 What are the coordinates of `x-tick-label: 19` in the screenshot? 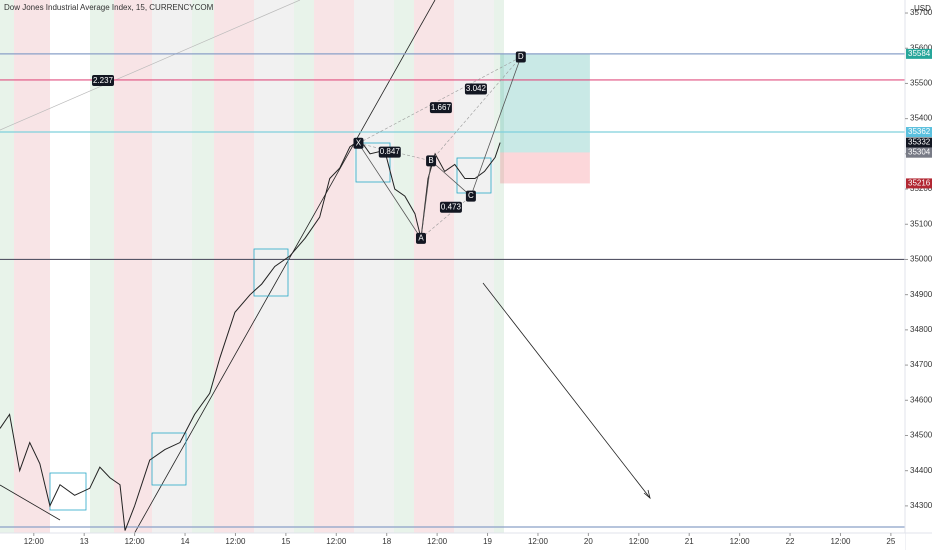 It's located at (487, 541).